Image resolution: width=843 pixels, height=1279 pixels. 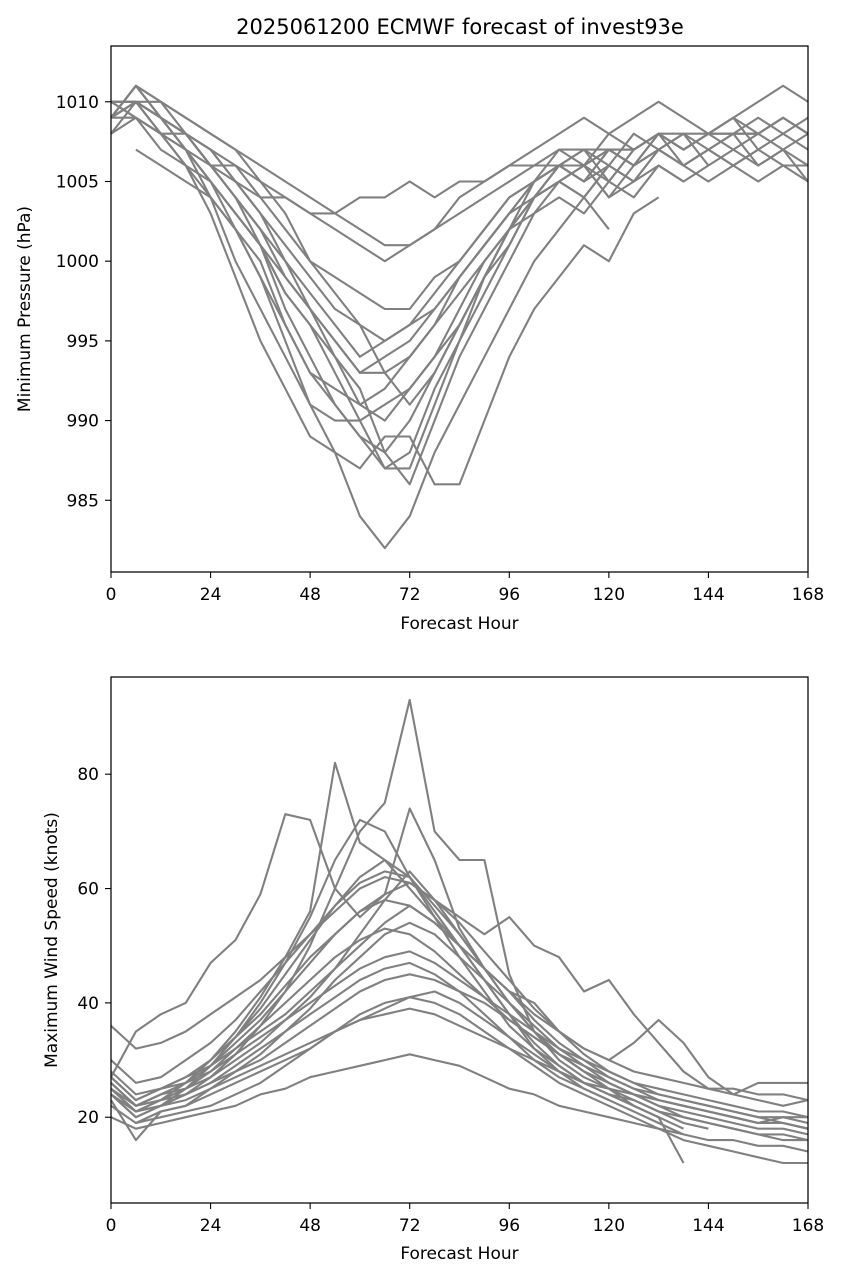 I want to click on wind-x-tick-label: 0, so click(x=111, y=1226).